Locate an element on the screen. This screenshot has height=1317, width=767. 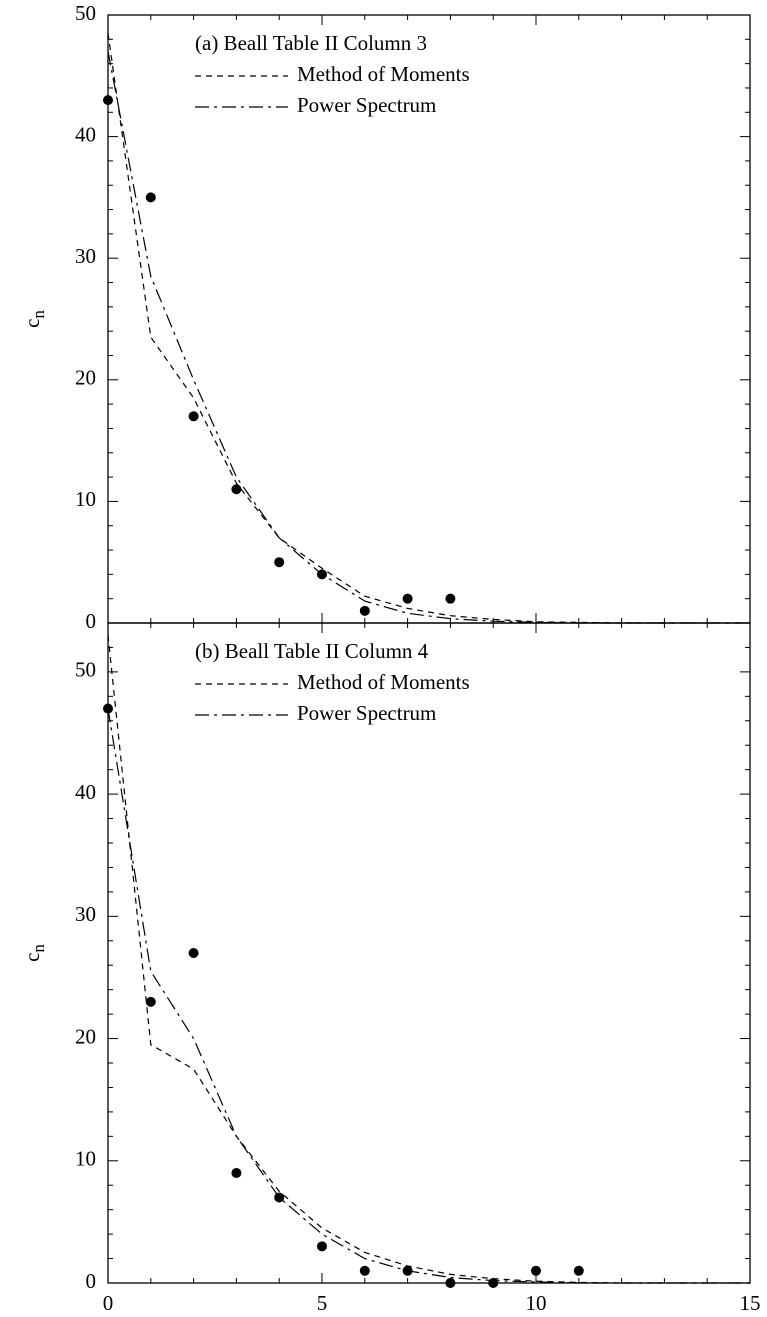
x-tick-label: 10 is located at coordinates (536, 1303).